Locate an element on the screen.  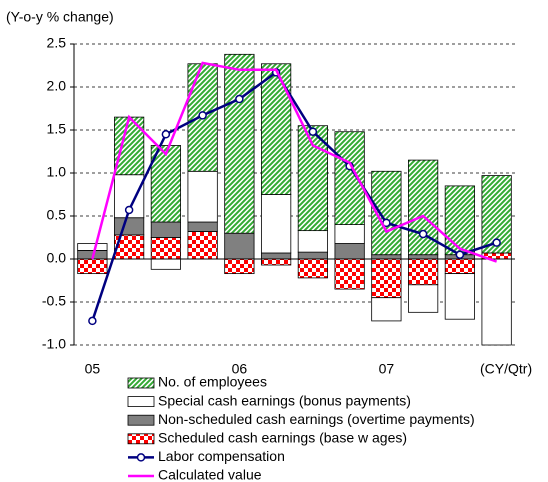
y-tick-label: 2.0 is located at coordinates (57, 86).